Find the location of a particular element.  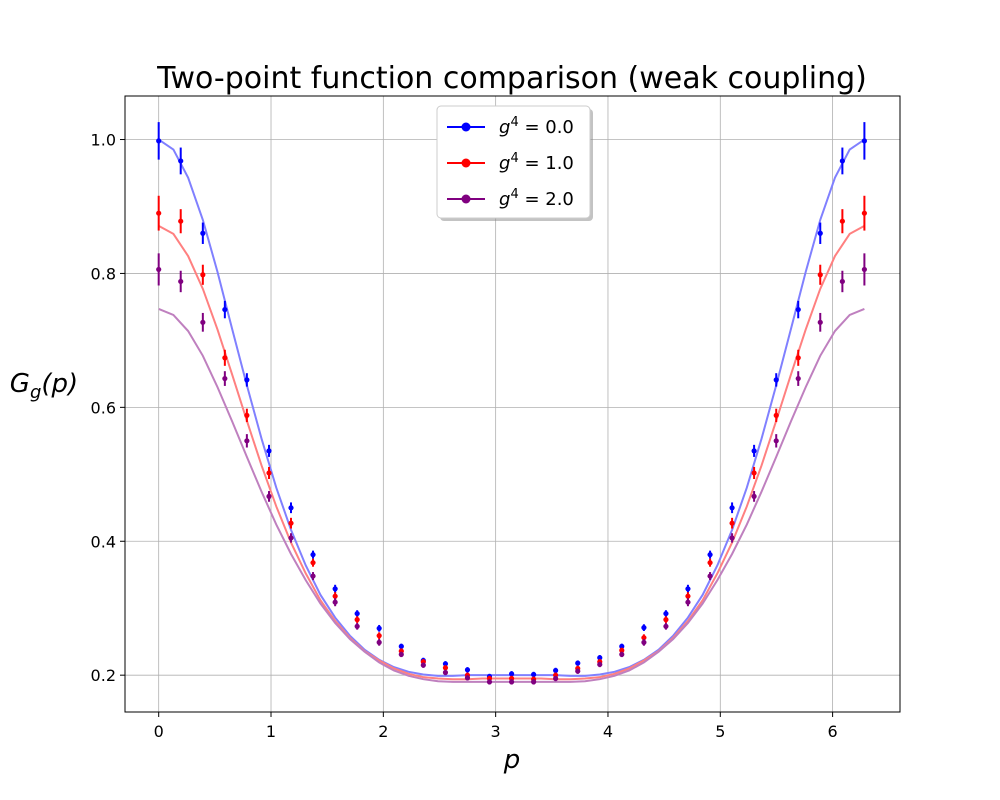

legend-label: g4 = 1.0 is located at coordinates (536, 162).